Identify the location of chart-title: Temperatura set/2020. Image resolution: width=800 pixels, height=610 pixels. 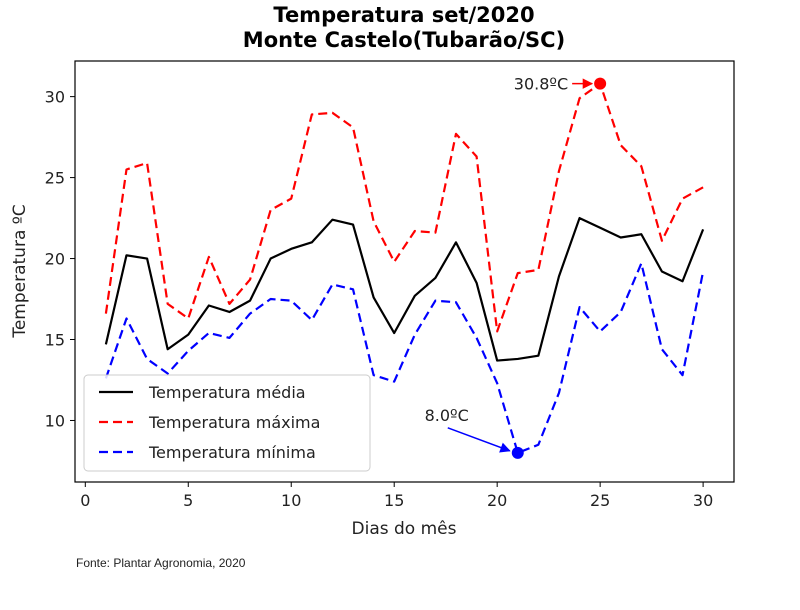
(403, 15).